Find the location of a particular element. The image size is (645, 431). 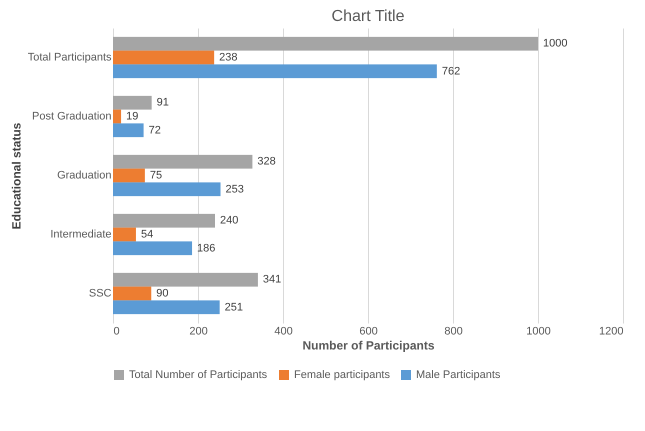

data-label: 91 is located at coordinates (162, 102).